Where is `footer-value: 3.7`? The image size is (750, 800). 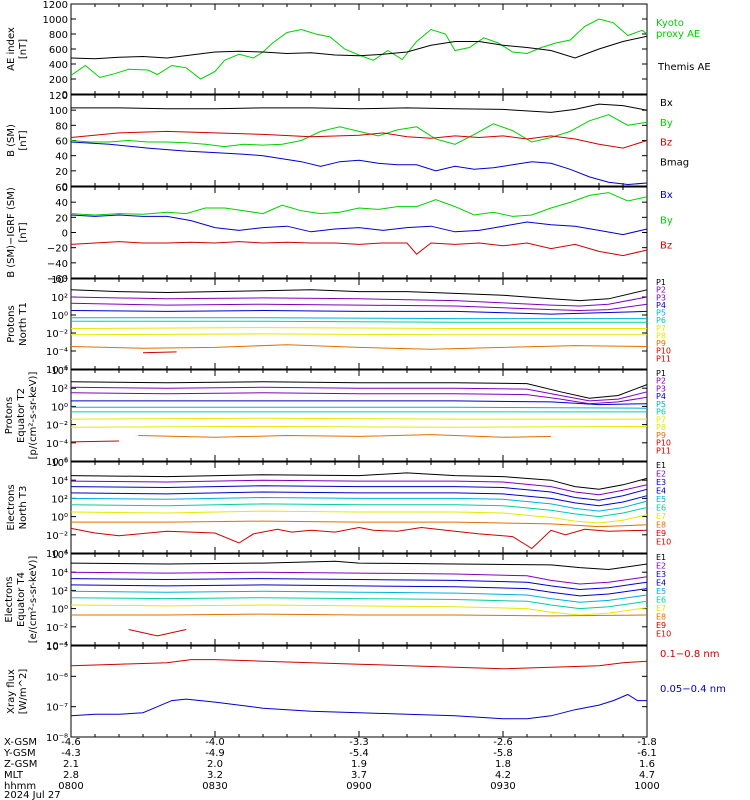 footer-value: 3.7 is located at coordinates (359, 775).